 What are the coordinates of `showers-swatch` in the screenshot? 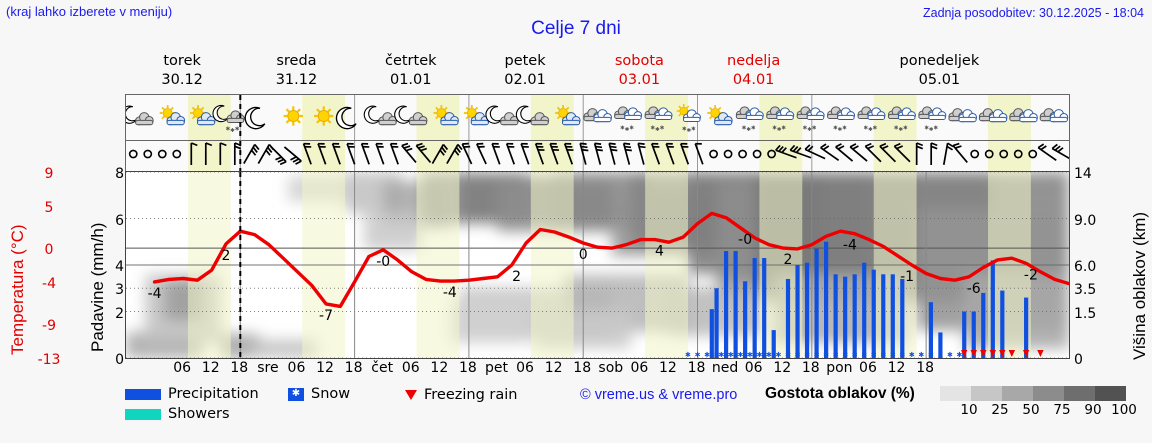 It's located at (143, 414).